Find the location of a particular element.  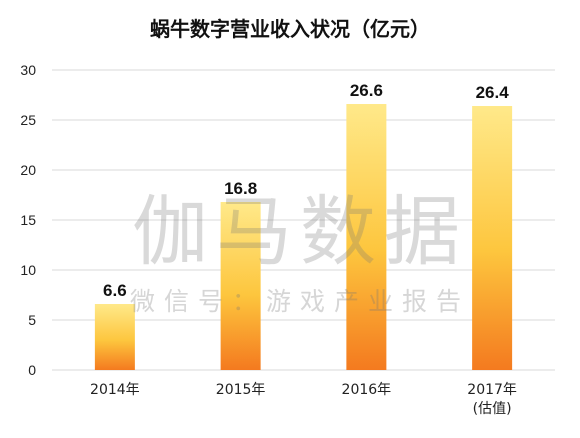

x-category-label: 2014年 is located at coordinates (115, 390).